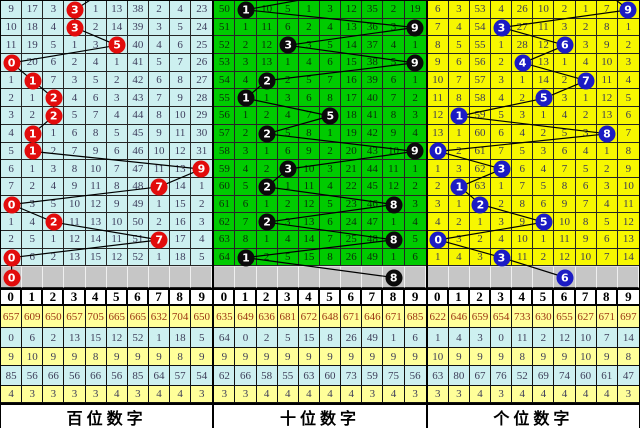 Image resolution: width=640 pixels, height=429 pixels. What do you see at coordinates (565, 317) in the screenshot?
I see `sum-cell: 655` at bounding box center [565, 317].